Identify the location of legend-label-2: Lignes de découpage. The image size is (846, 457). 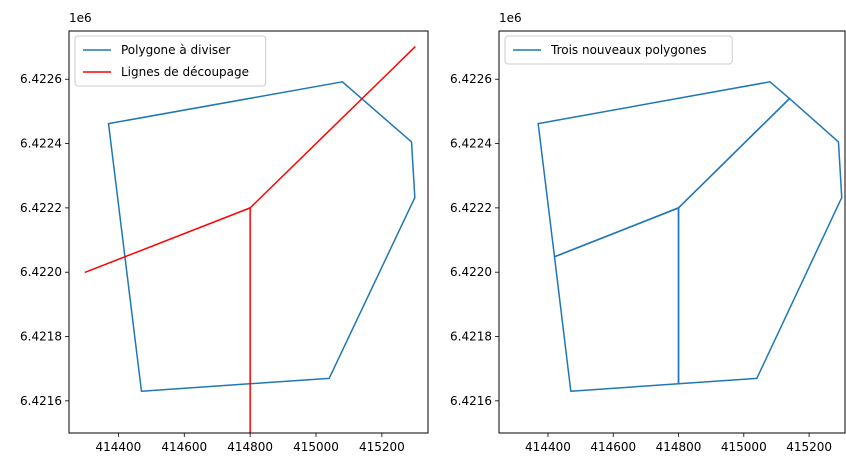
(185, 72).